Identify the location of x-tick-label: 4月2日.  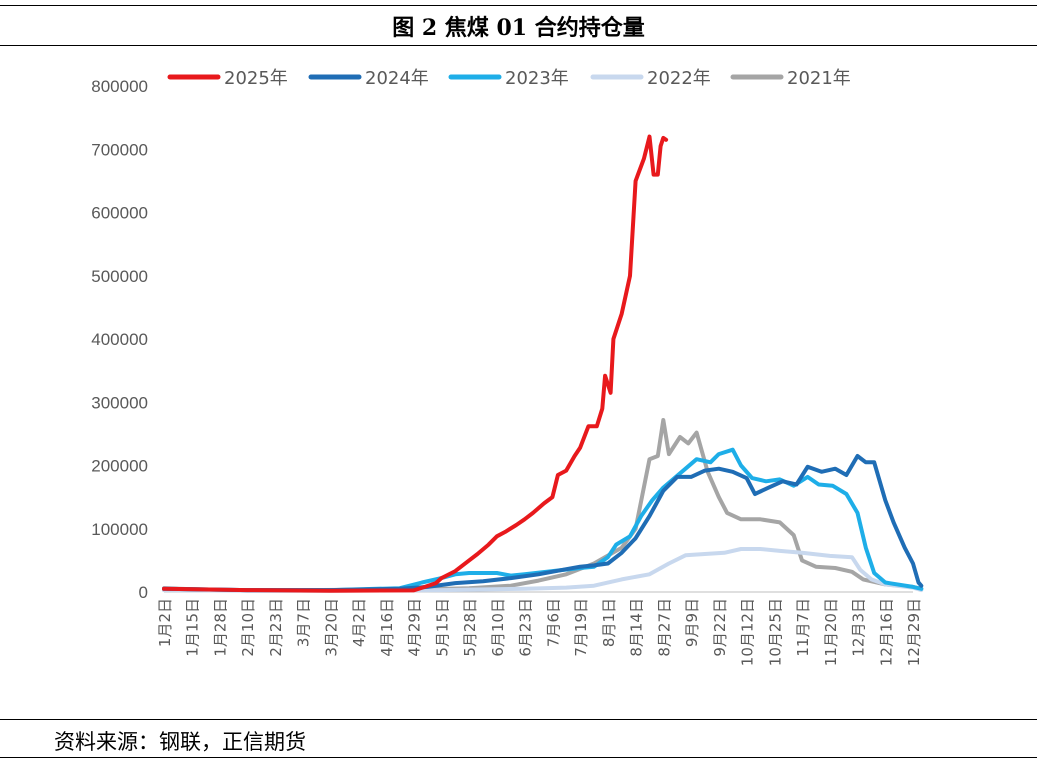
(359, 622).